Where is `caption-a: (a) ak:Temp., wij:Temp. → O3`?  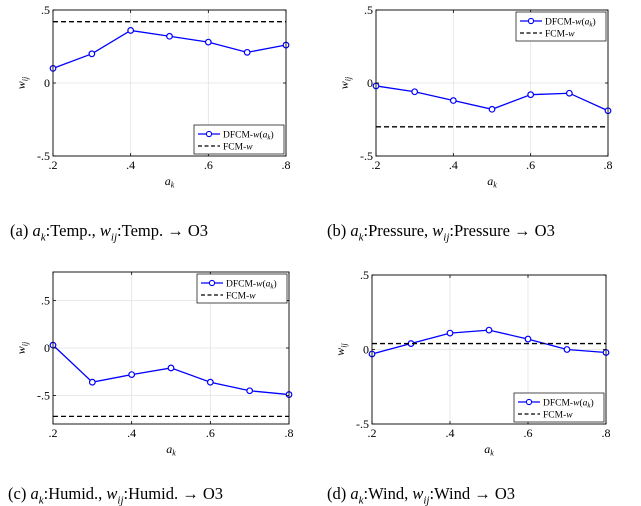
caption-a: (a) ak:Temp., wij:Temp. → O3 is located at coordinates (109, 232).